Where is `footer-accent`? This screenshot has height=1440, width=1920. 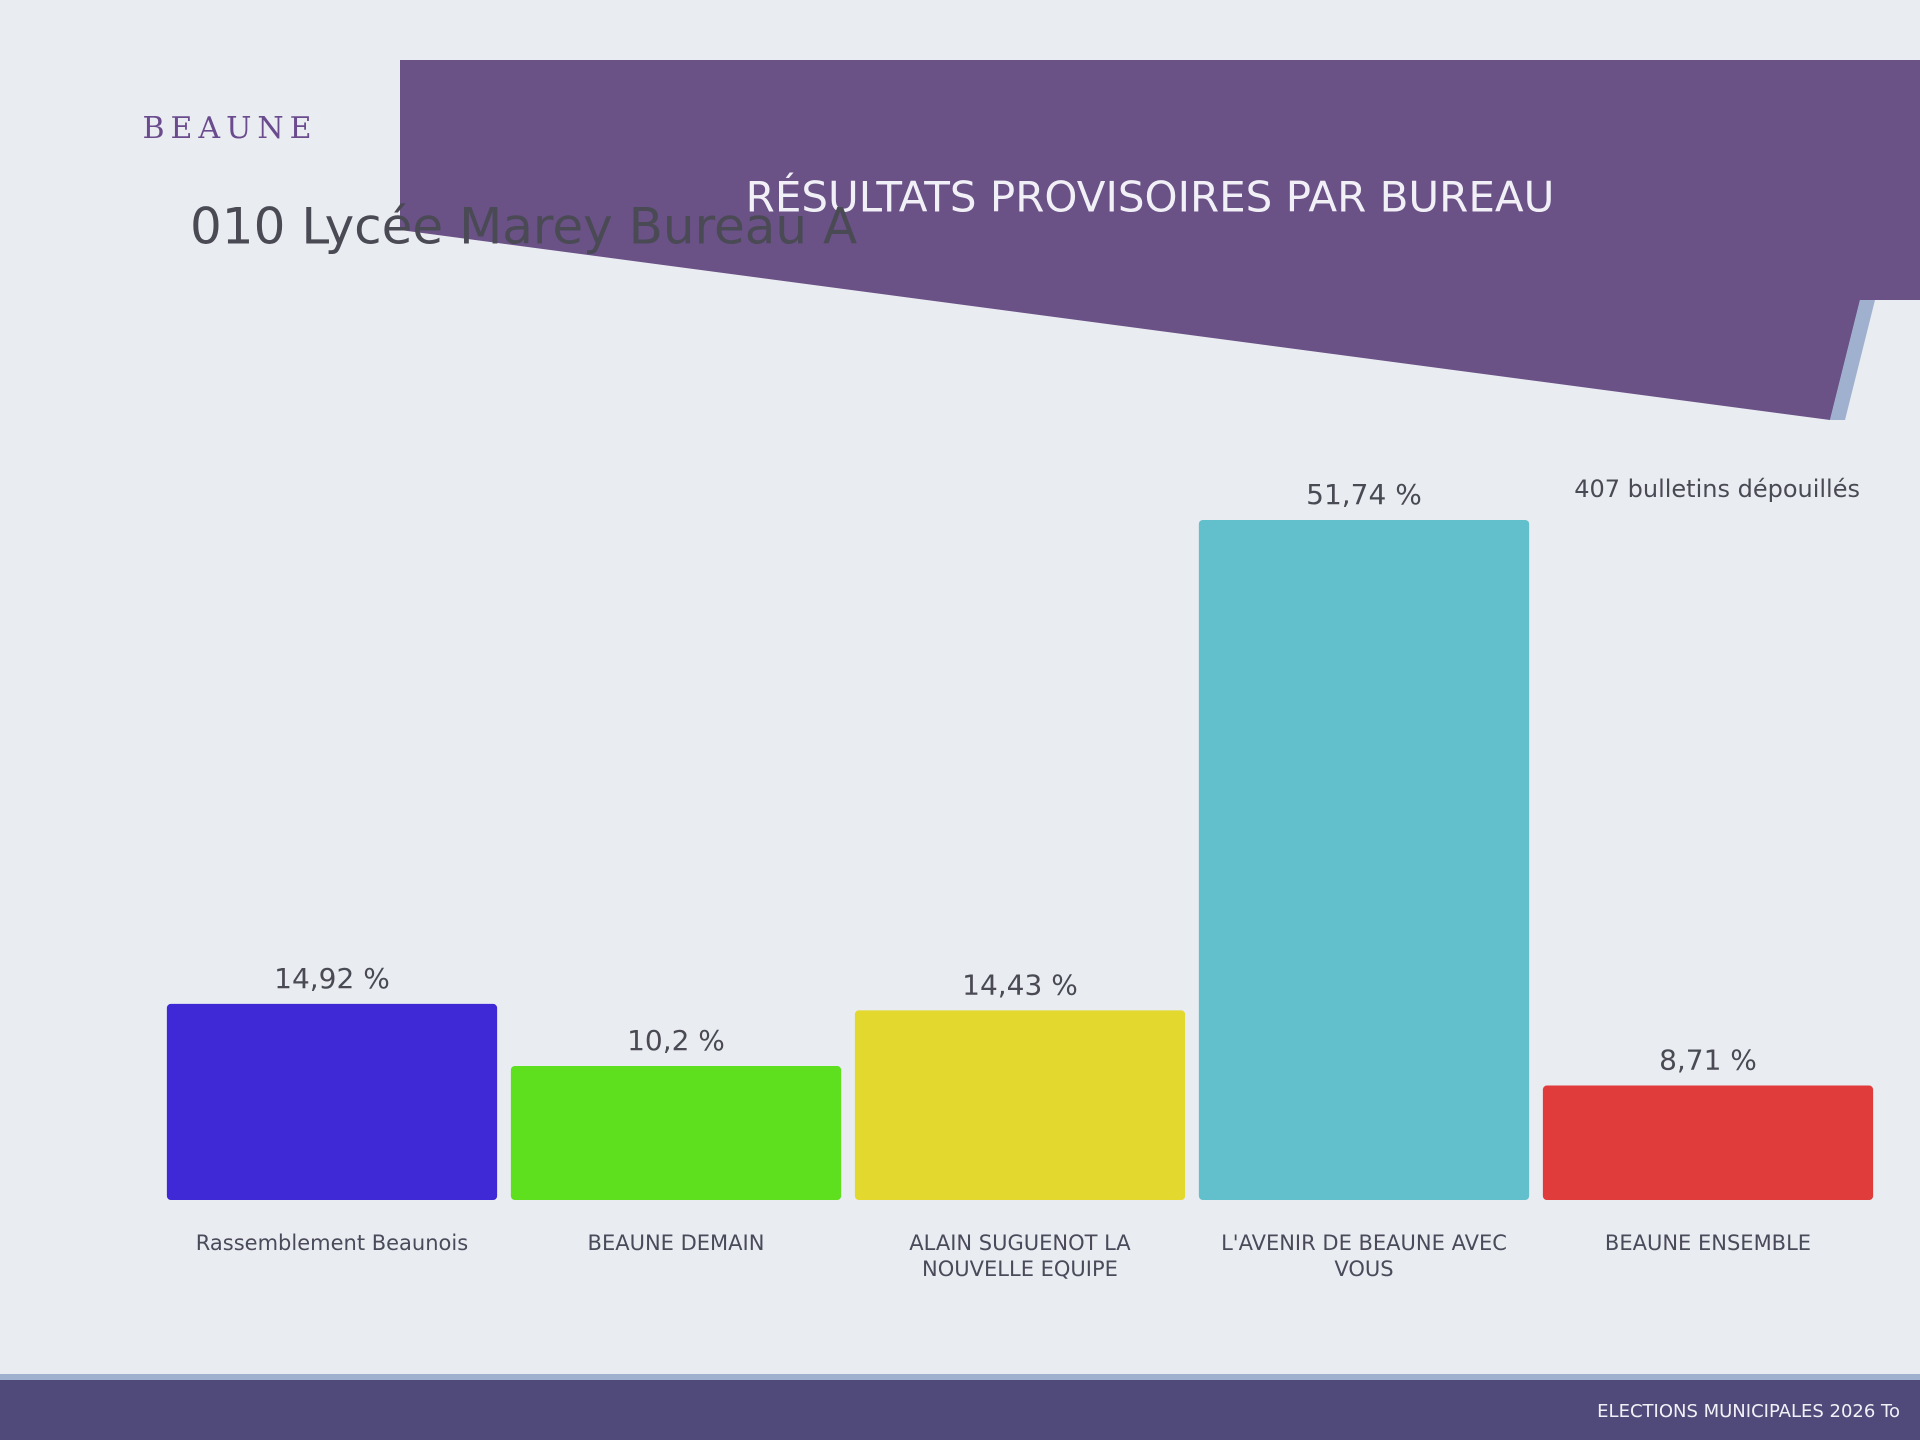
footer-accent is located at coordinates (960, 1377).